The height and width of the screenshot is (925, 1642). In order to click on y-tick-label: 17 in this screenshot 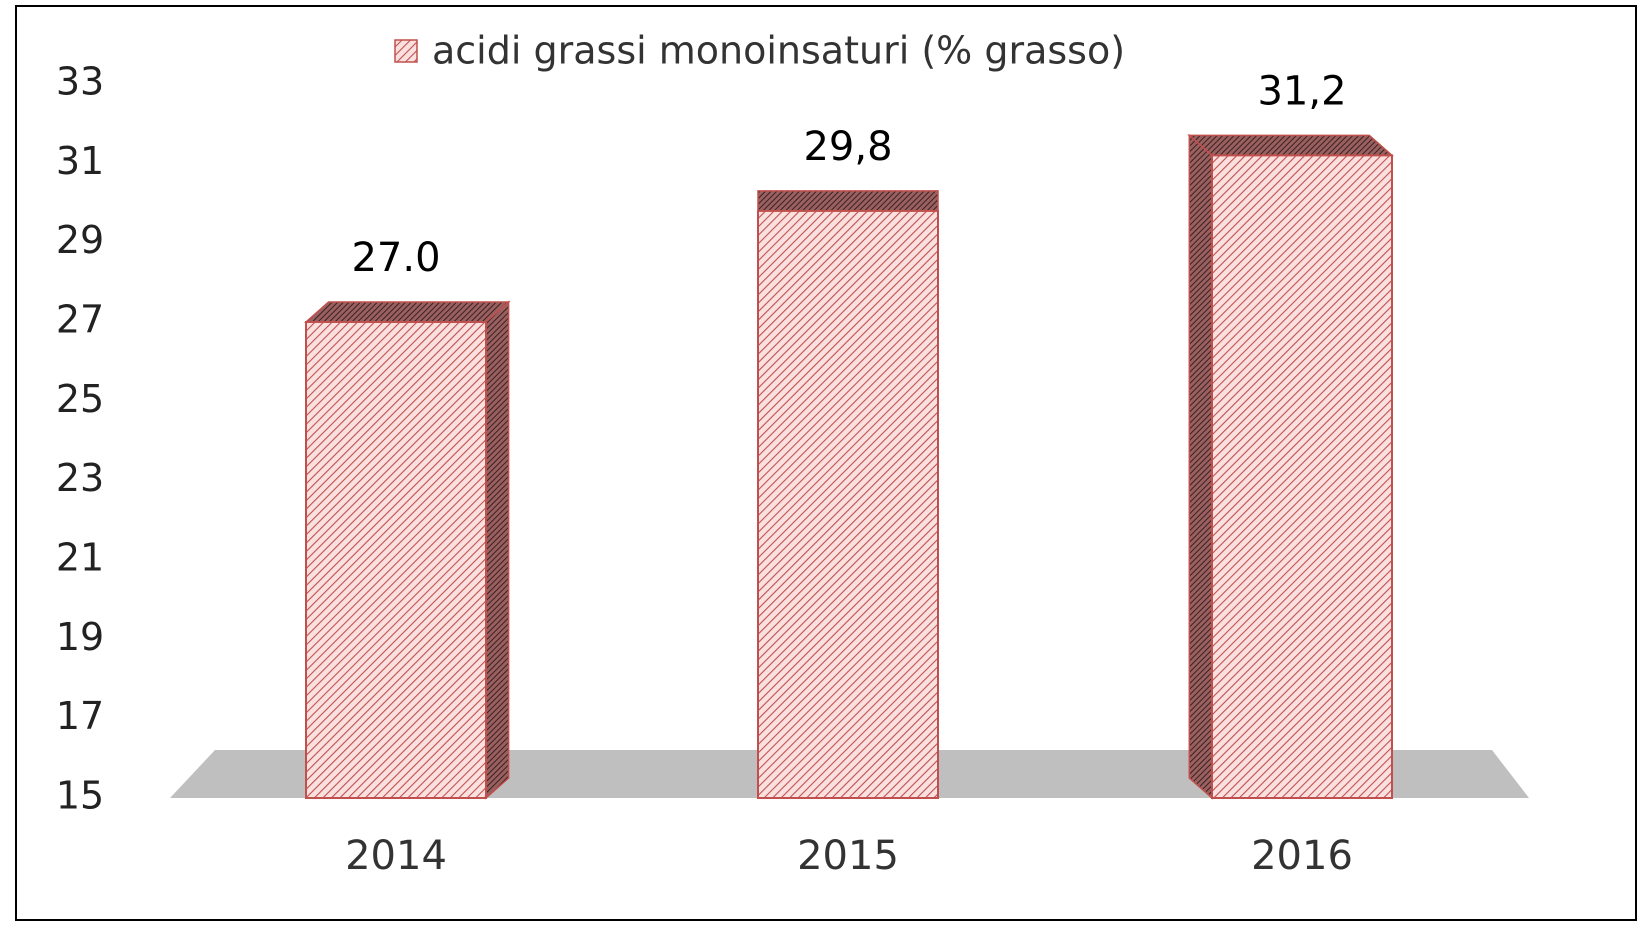, I will do `click(80, 716)`.